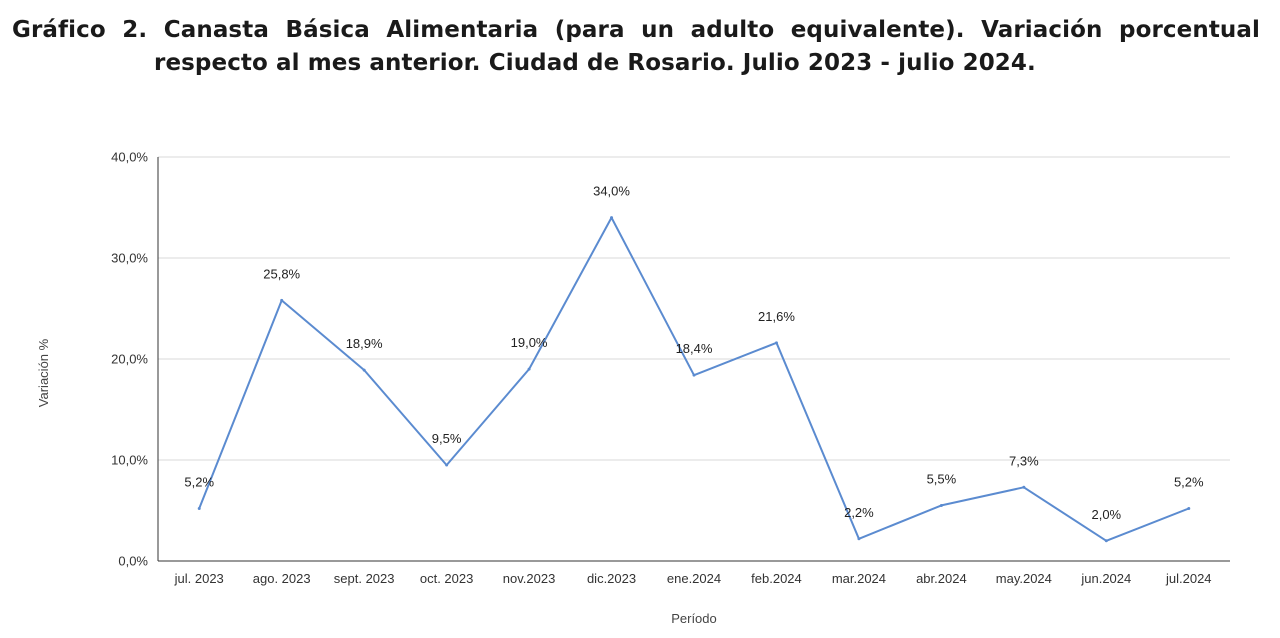 The width and height of the screenshot is (1280, 638). What do you see at coordinates (611, 578) in the screenshot?
I see `x-tick-label: dic.2023` at bounding box center [611, 578].